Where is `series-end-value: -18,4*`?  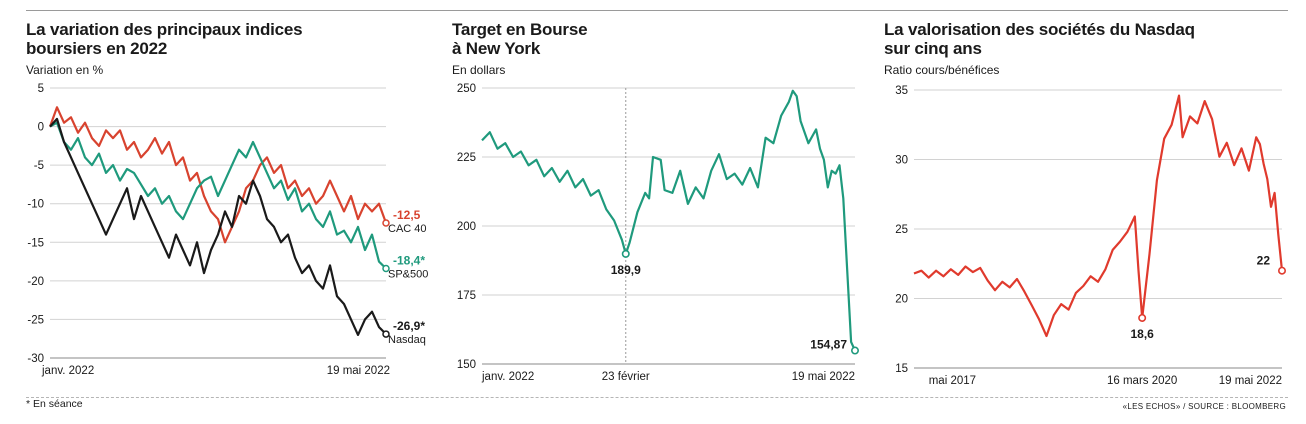 series-end-value: -18,4* is located at coordinates (409, 261).